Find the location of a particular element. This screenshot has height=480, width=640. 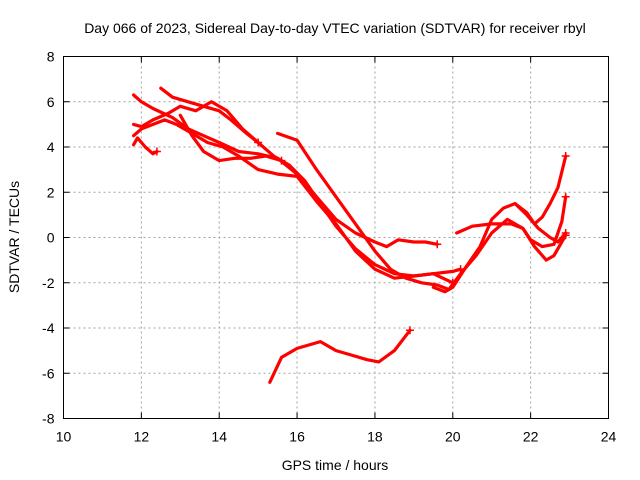

y-axis-label: SDTVAR / TECUs is located at coordinates (14, 237).